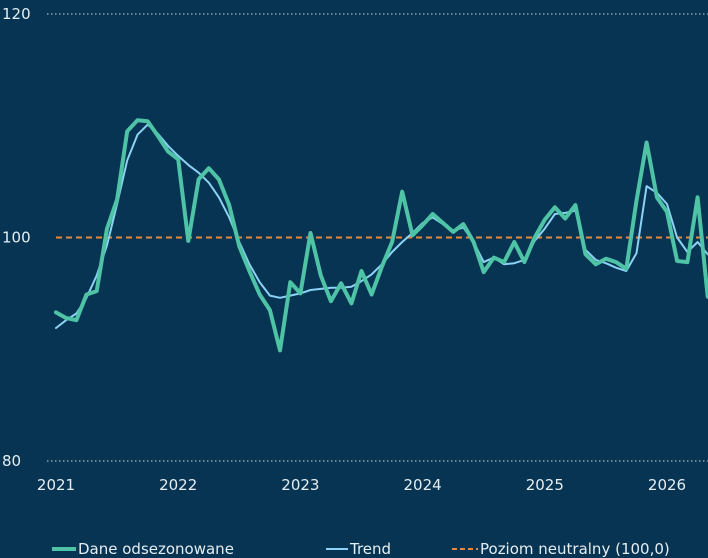 This screenshot has width=708, height=558. What do you see at coordinates (300, 485) in the screenshot?
I see `x-tick-label: 2023` at bounding box center [300, 485].